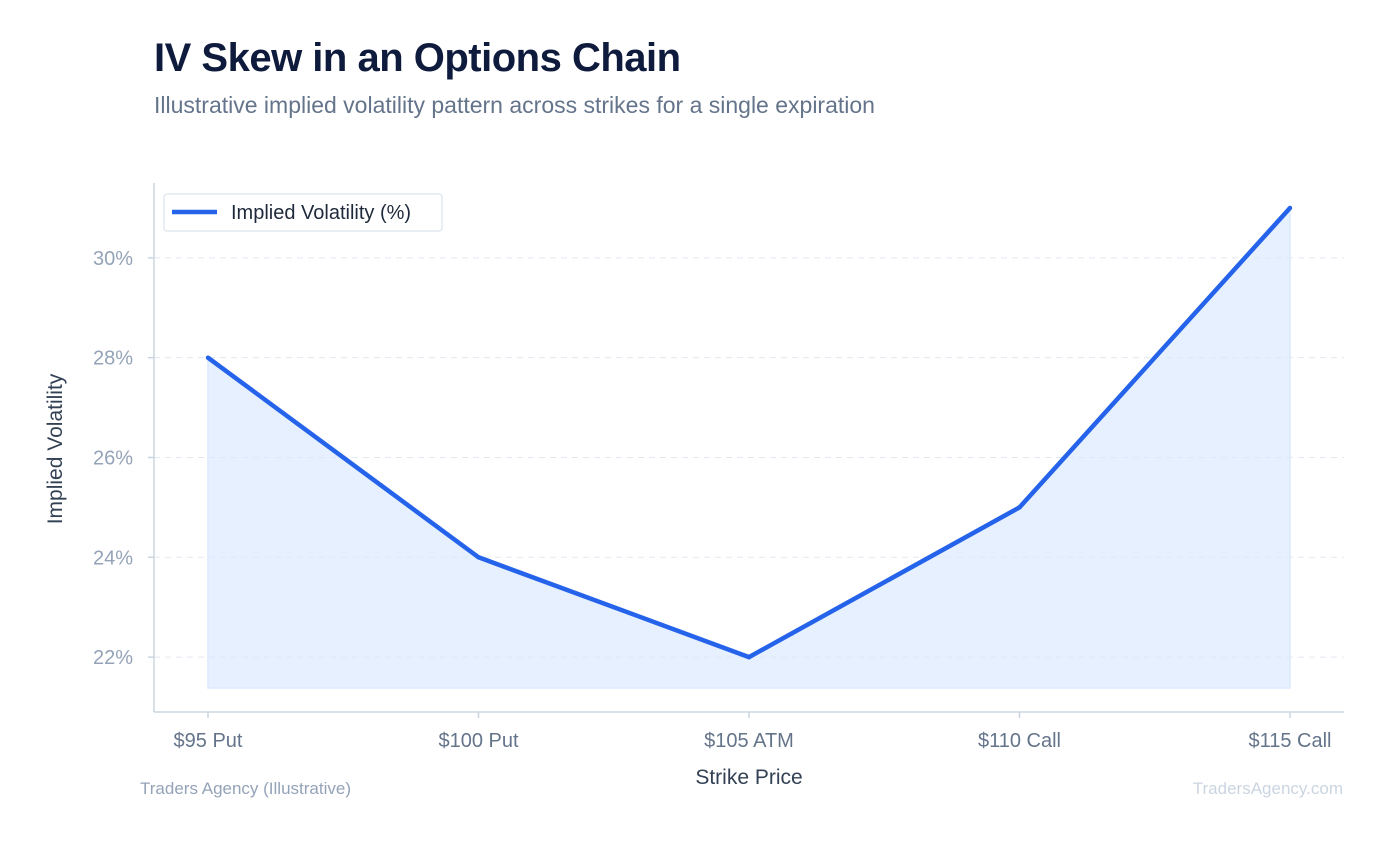  What do you see at coordinates (113, 558) in the screenshot?
I see `y-tick-label: 24%` at bounding box center [113, 558].